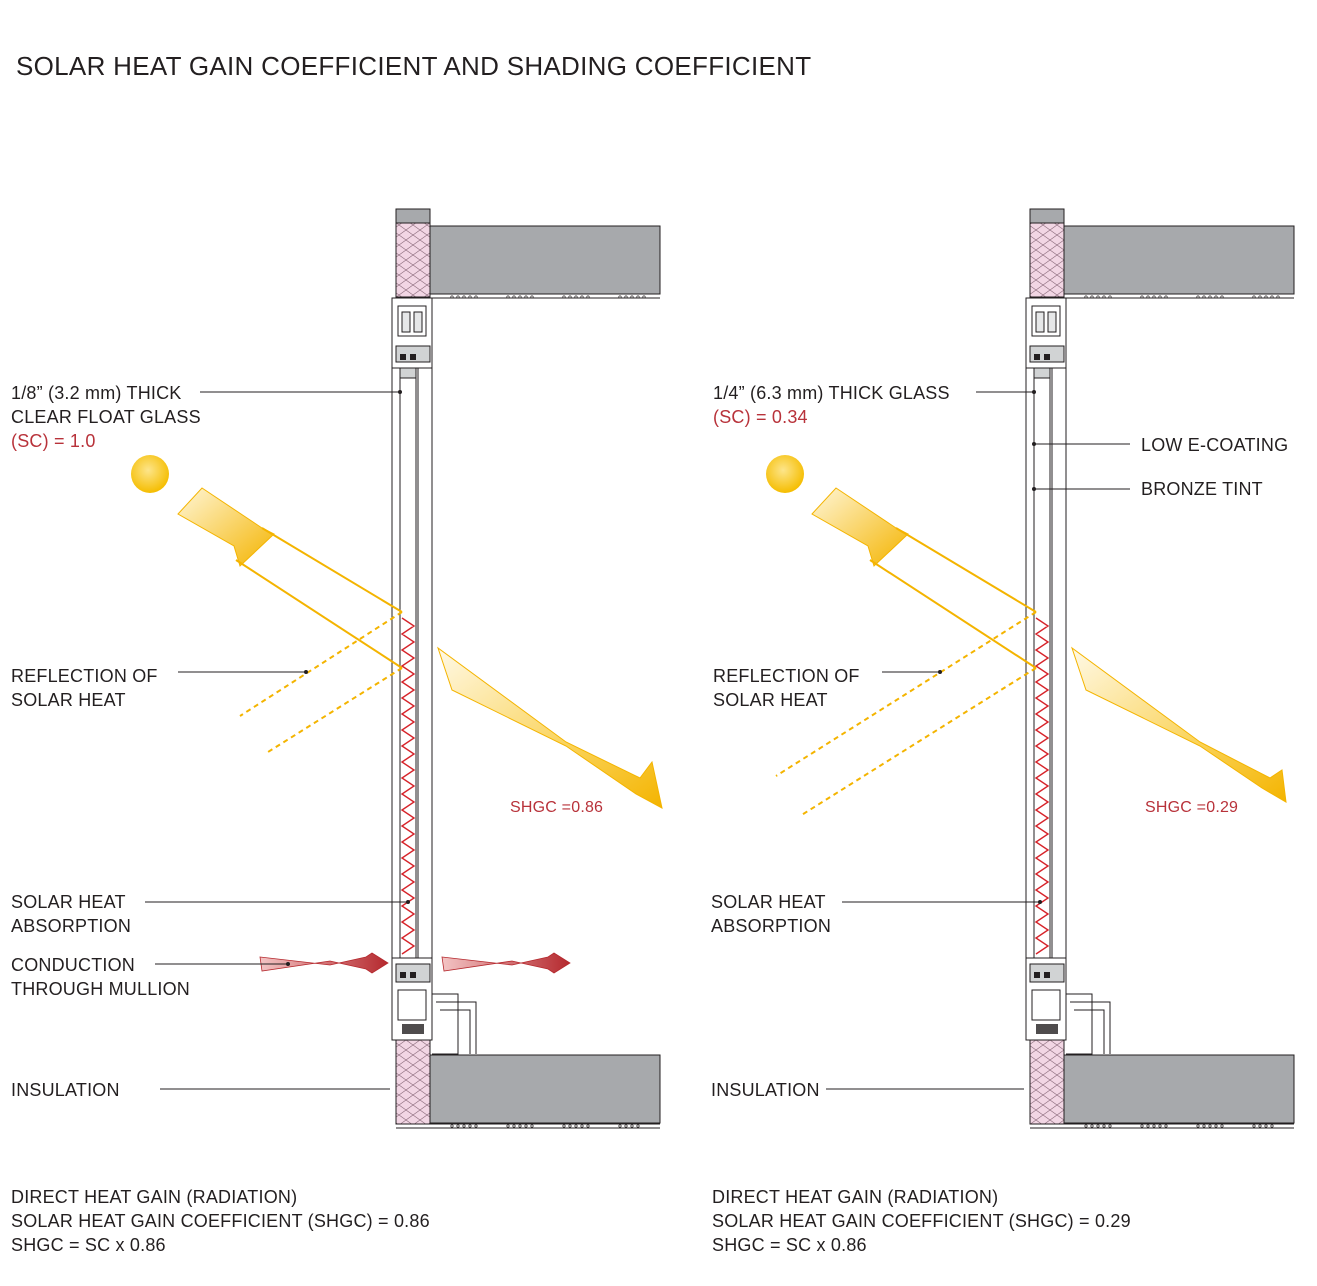 Image resolution: width=1317 pixels, height=1286 pixels. What do you see at coordinates (413, 1082) in the screenshot?
I see `insulation-bottom` at bounding box center [413, 1082].